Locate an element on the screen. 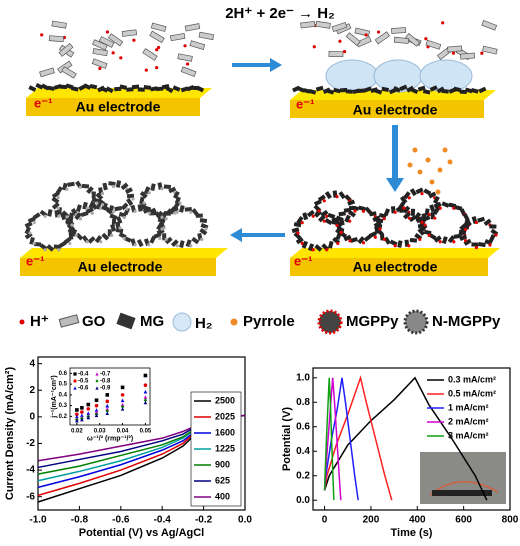 The height and width of the screenshot is (546, 520). y-tick-label: 0.4 is located at coordinates (63, 395).